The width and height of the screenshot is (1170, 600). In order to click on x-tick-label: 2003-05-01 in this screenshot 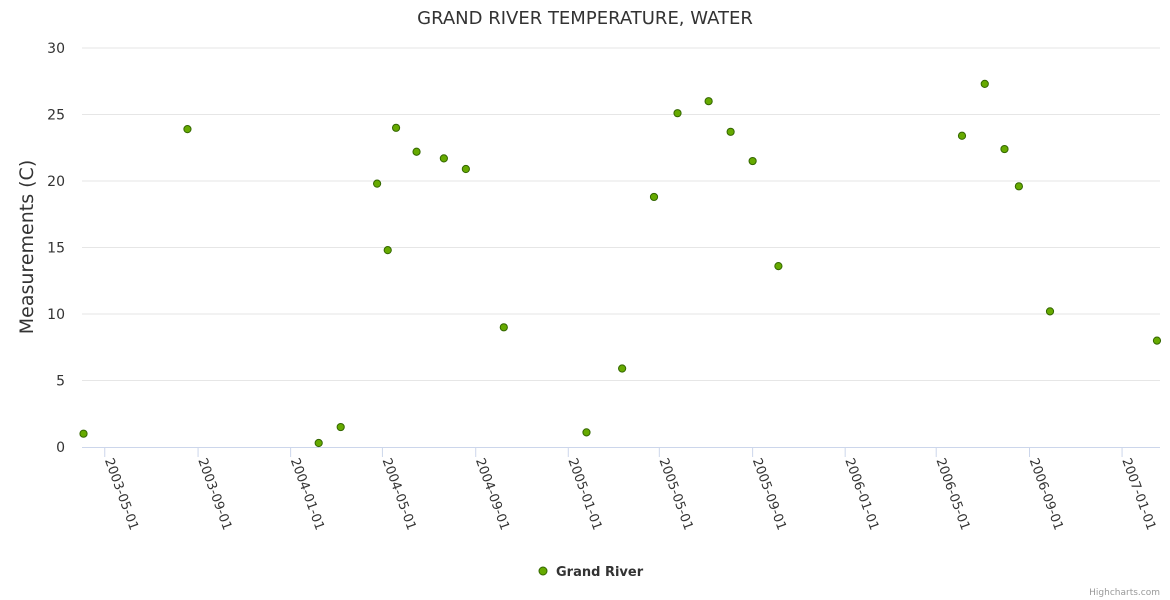, I will do `click(121, 494)`.